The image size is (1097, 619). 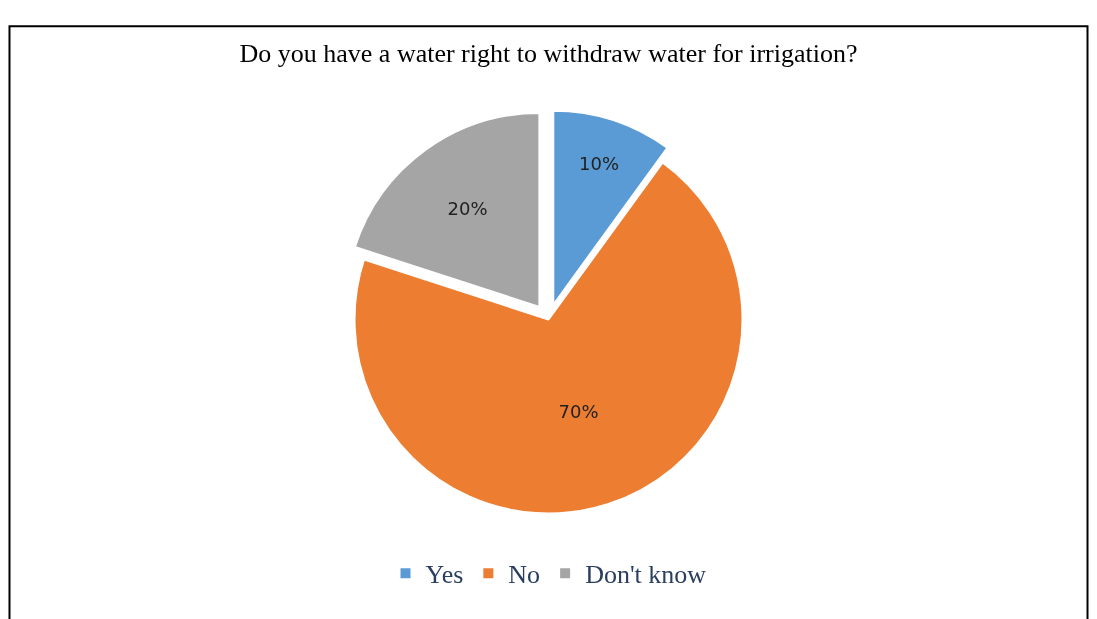 What do you see at coordinates (646, 575) in the screenshot?
I see `legend-label: Don't know` at bounding box center [646, 575].